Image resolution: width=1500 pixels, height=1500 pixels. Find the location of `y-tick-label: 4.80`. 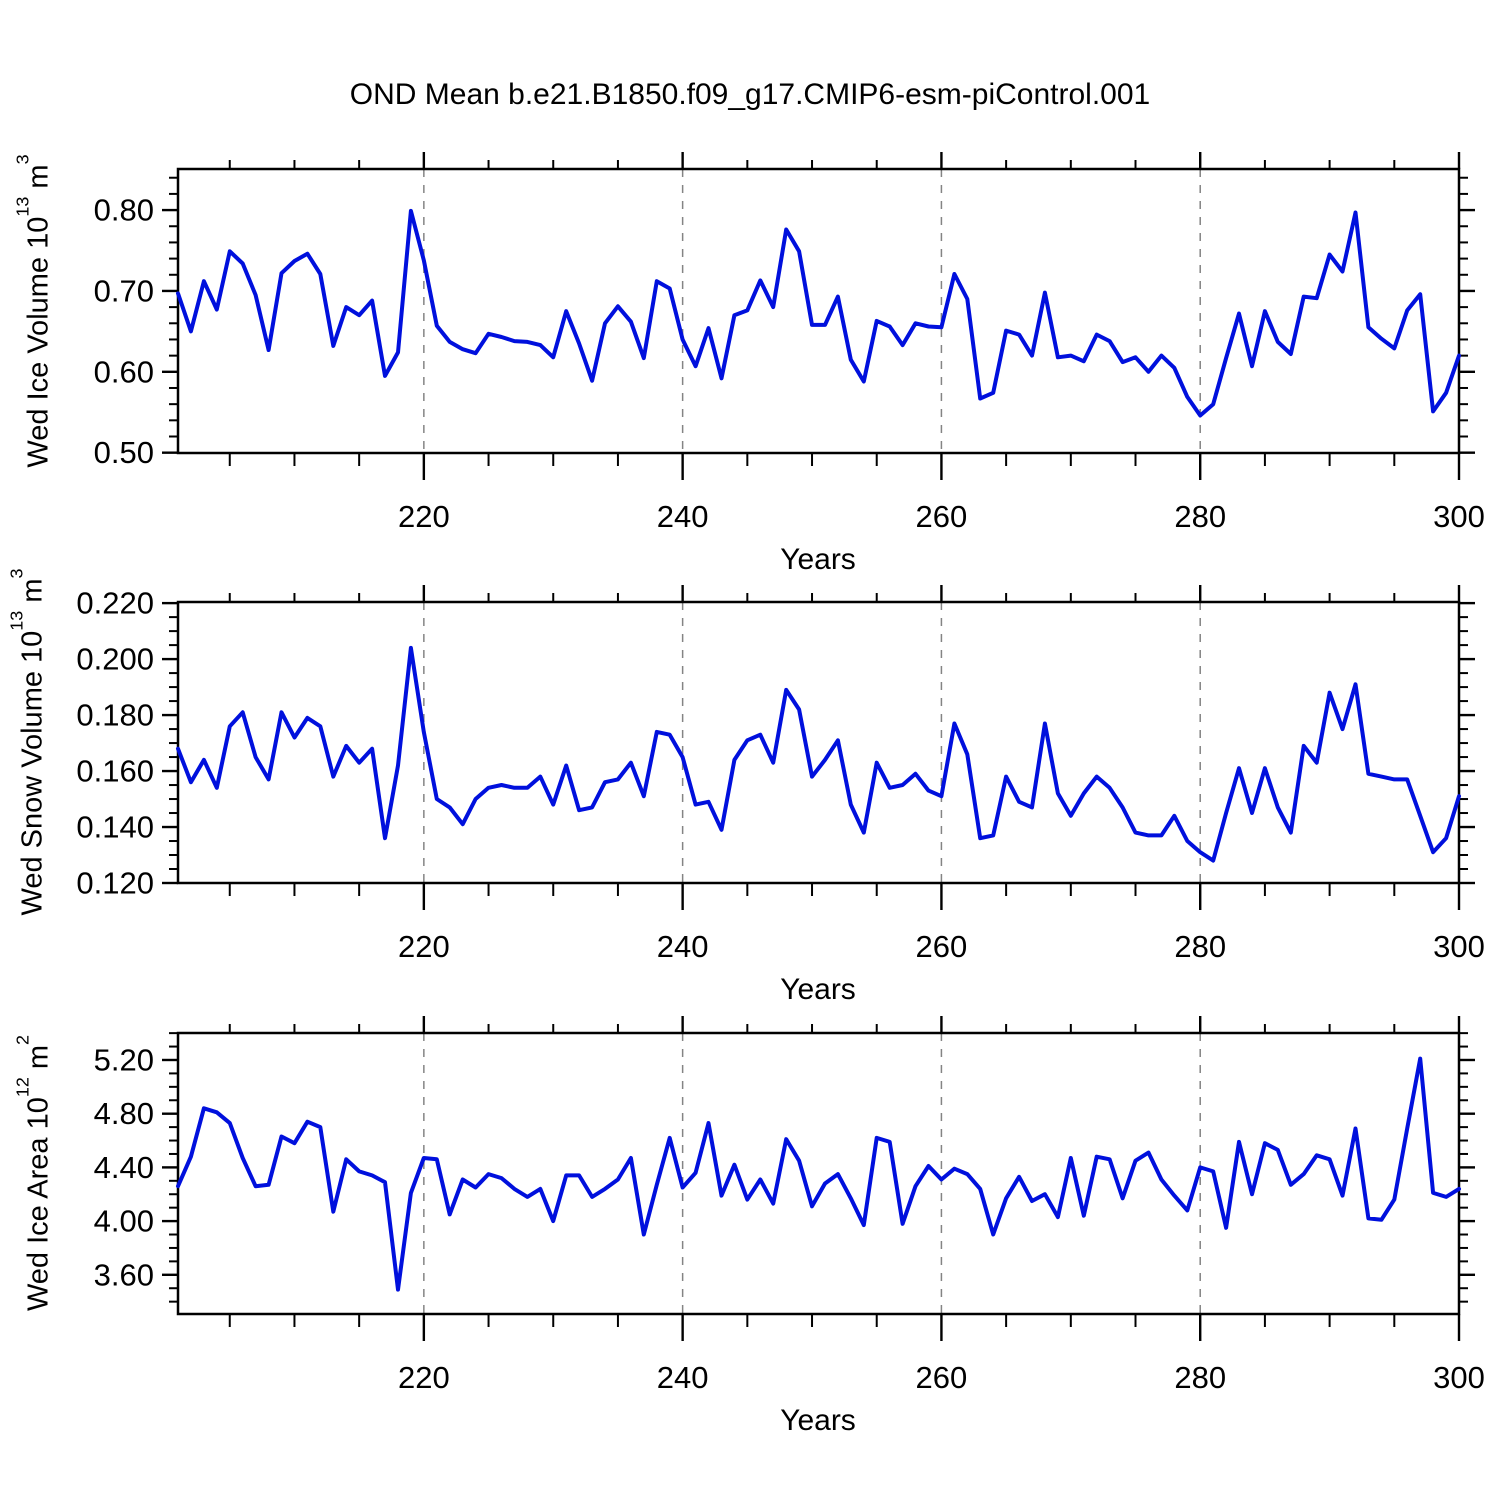

y-tick-label: 4.80 is located at coordinates (124, 1113).